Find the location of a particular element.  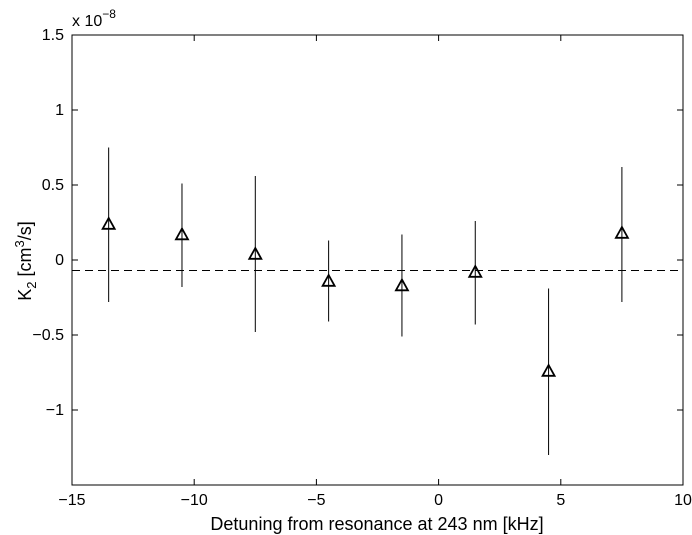

x-axis-label: Detuning from resonance at 243 nm [kHz] is located at coordinates (376, 524).